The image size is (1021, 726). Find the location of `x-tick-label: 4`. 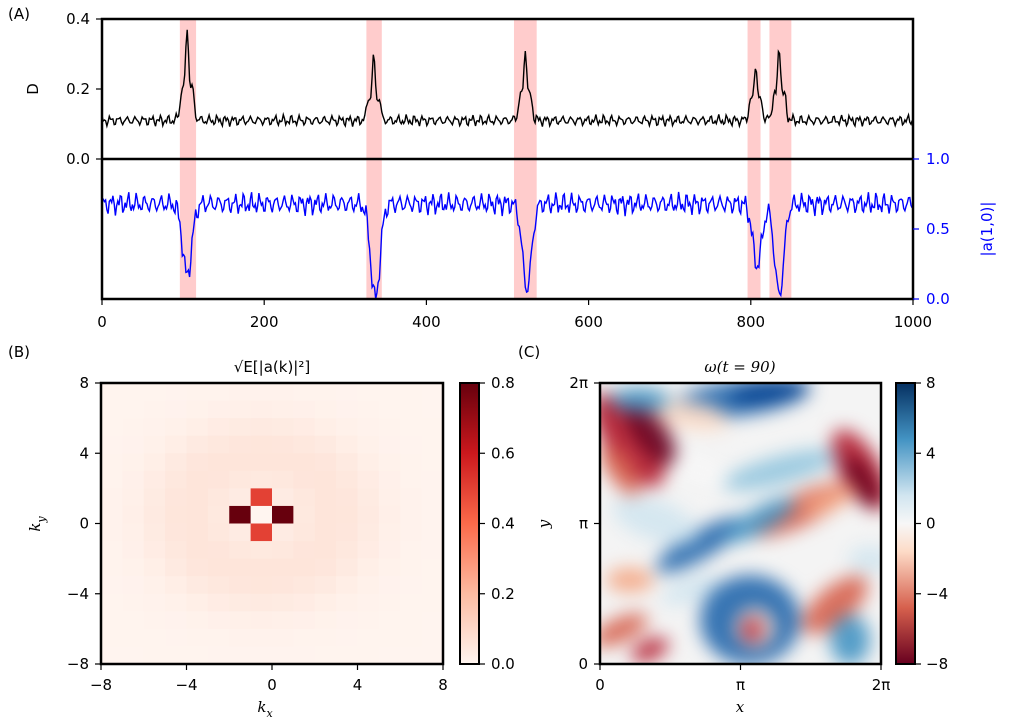

x-tick-label: 4 is located at coordinates (358, 685).